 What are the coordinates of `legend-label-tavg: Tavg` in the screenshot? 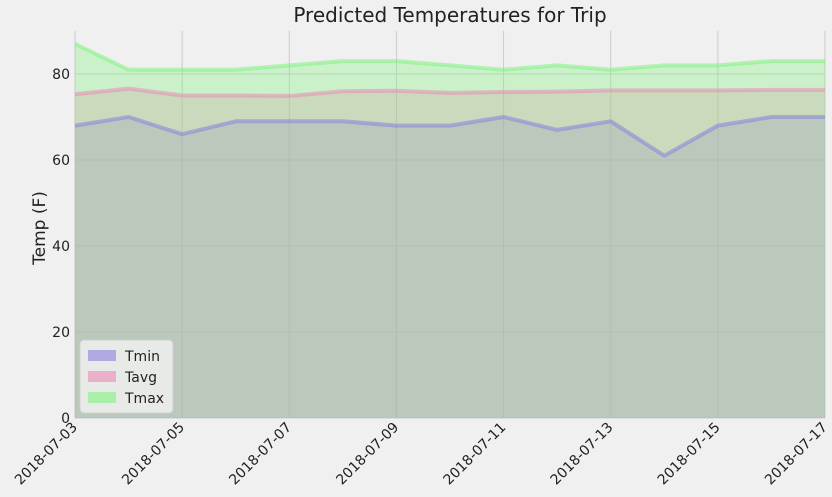 It's located at (140, 378).